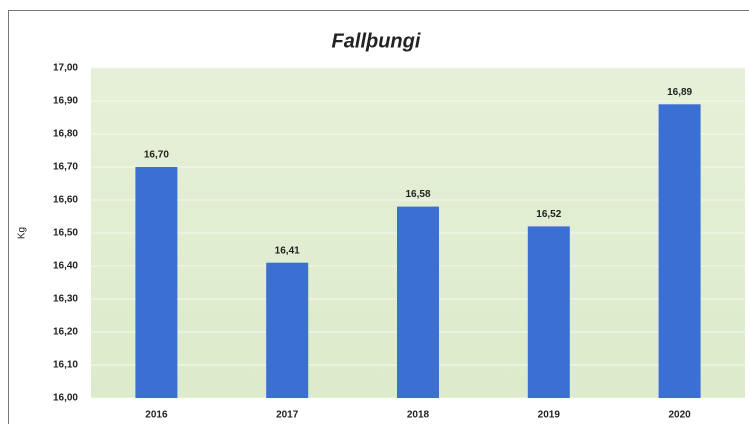  What do you see at coordinates (418, 415) in the screenshot?
I see `x-tick-label: 2018` at bounding box center [418, 415].